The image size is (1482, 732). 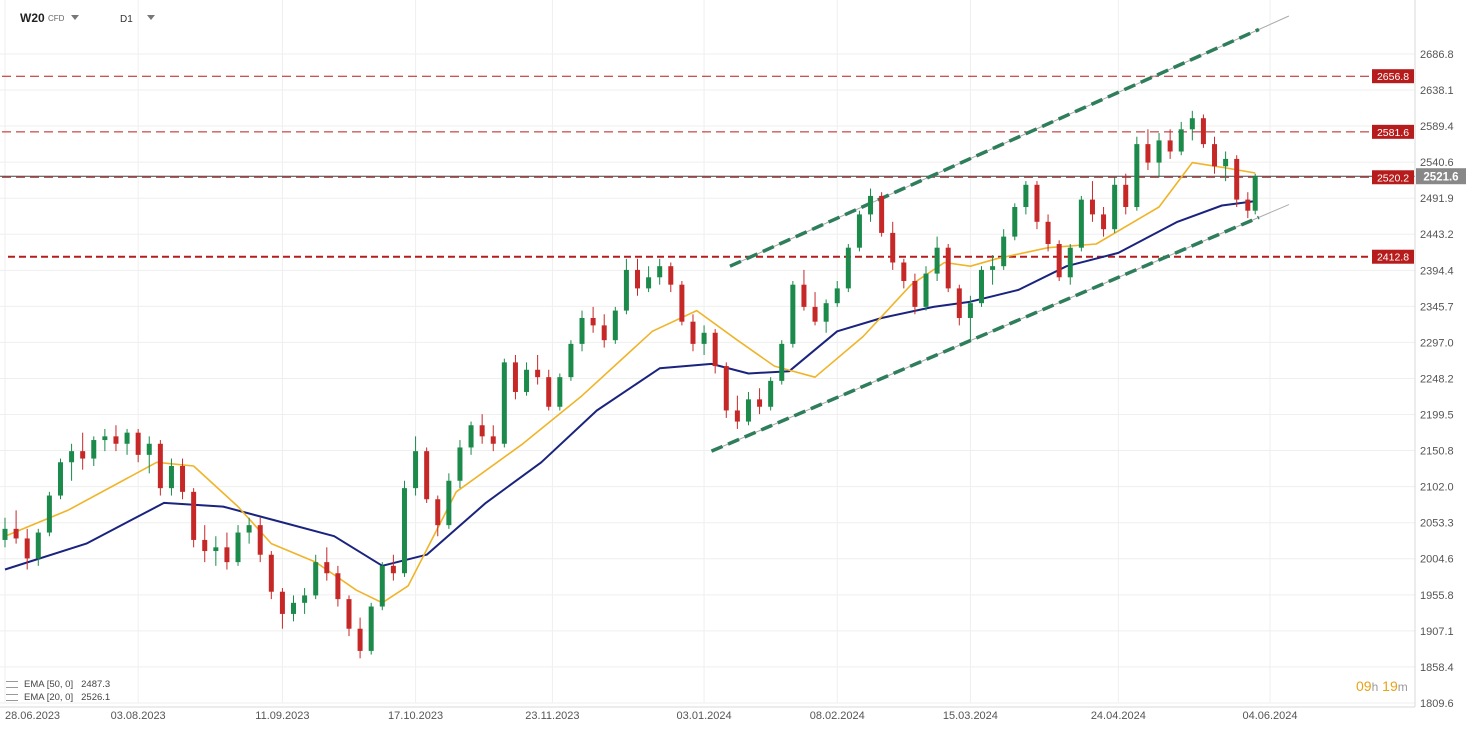 I want to click on x-tick-label: 24.04.2024, so click(x=1118, y=716).